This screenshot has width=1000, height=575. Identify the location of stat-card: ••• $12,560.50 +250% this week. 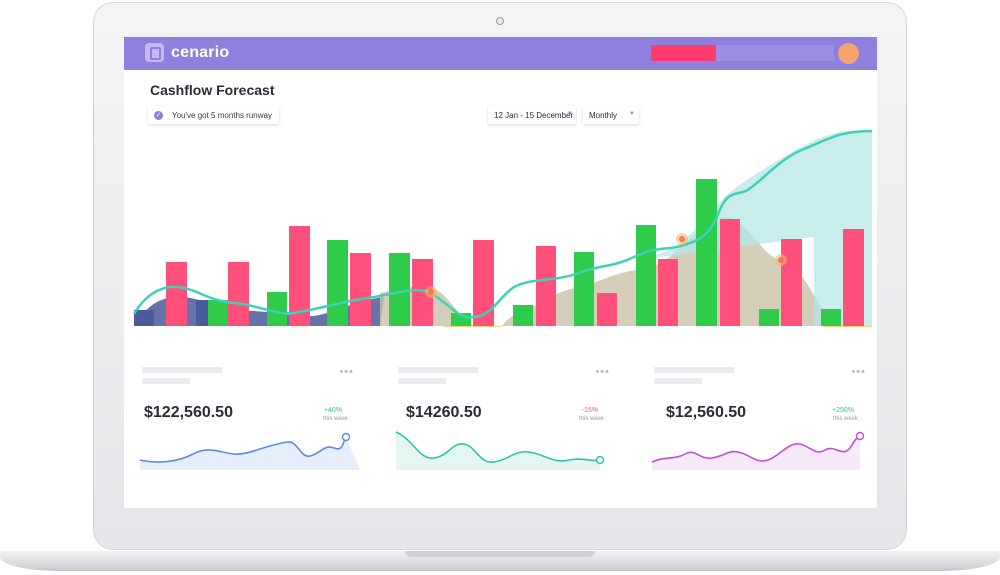
(763, 419).